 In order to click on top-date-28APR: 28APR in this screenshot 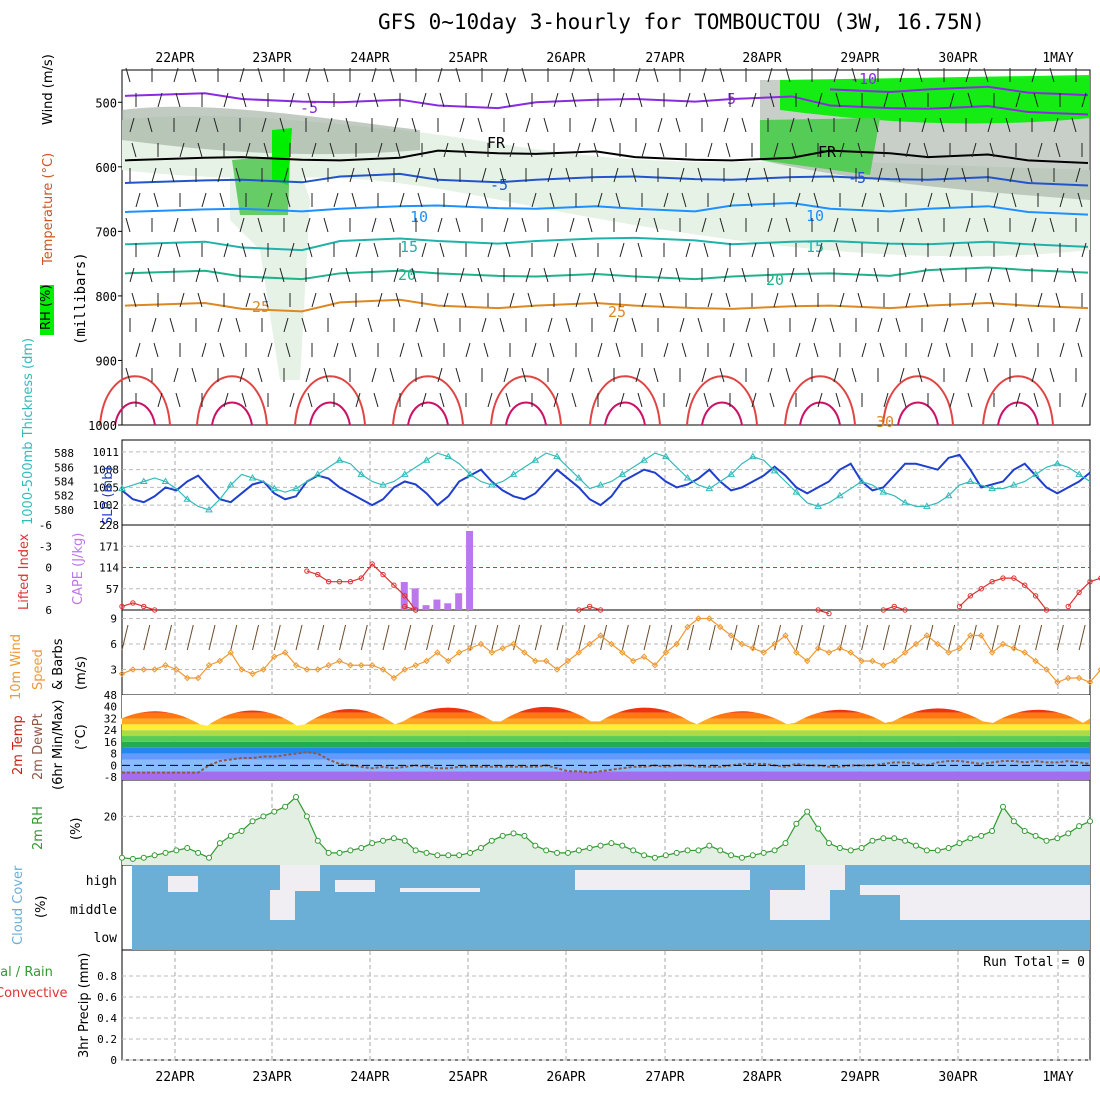, I will do `click(761, 58)`.